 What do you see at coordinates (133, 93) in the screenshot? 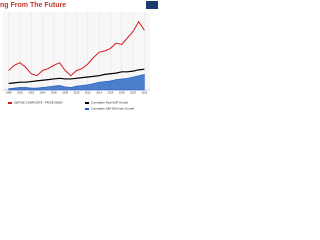
I see `x-tick-label: 2020` at bounding box center [133, 93].